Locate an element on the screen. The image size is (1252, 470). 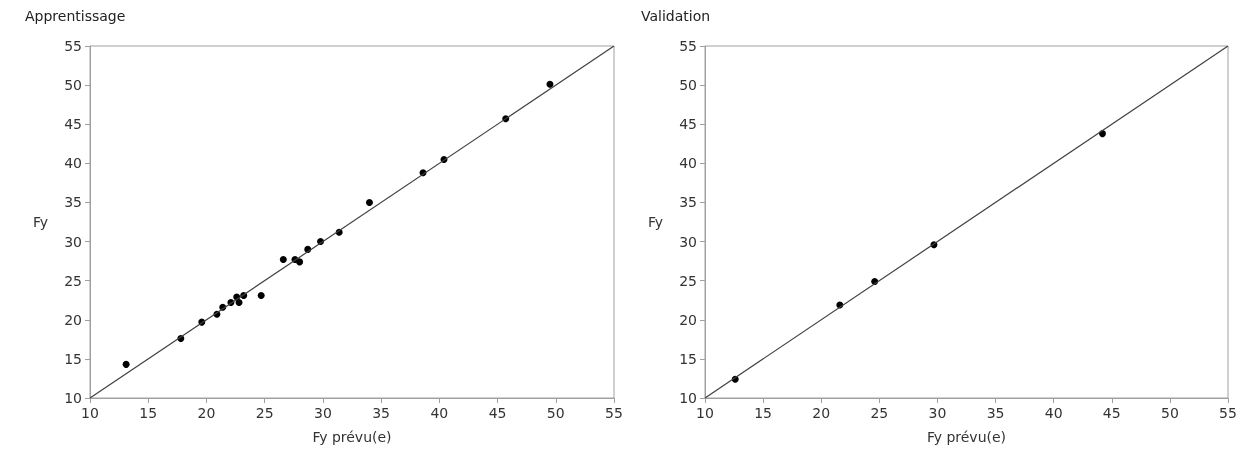
chart-title: Validation is located at coordinates (676, 16).